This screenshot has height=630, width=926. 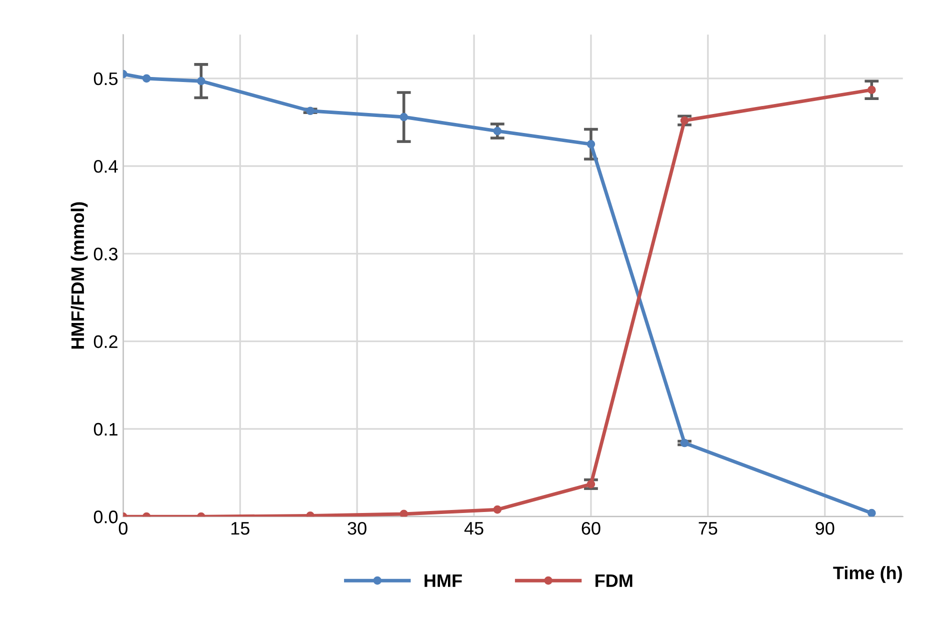 I want to click on x-tick-label: 75, so click(x=708, y=528).